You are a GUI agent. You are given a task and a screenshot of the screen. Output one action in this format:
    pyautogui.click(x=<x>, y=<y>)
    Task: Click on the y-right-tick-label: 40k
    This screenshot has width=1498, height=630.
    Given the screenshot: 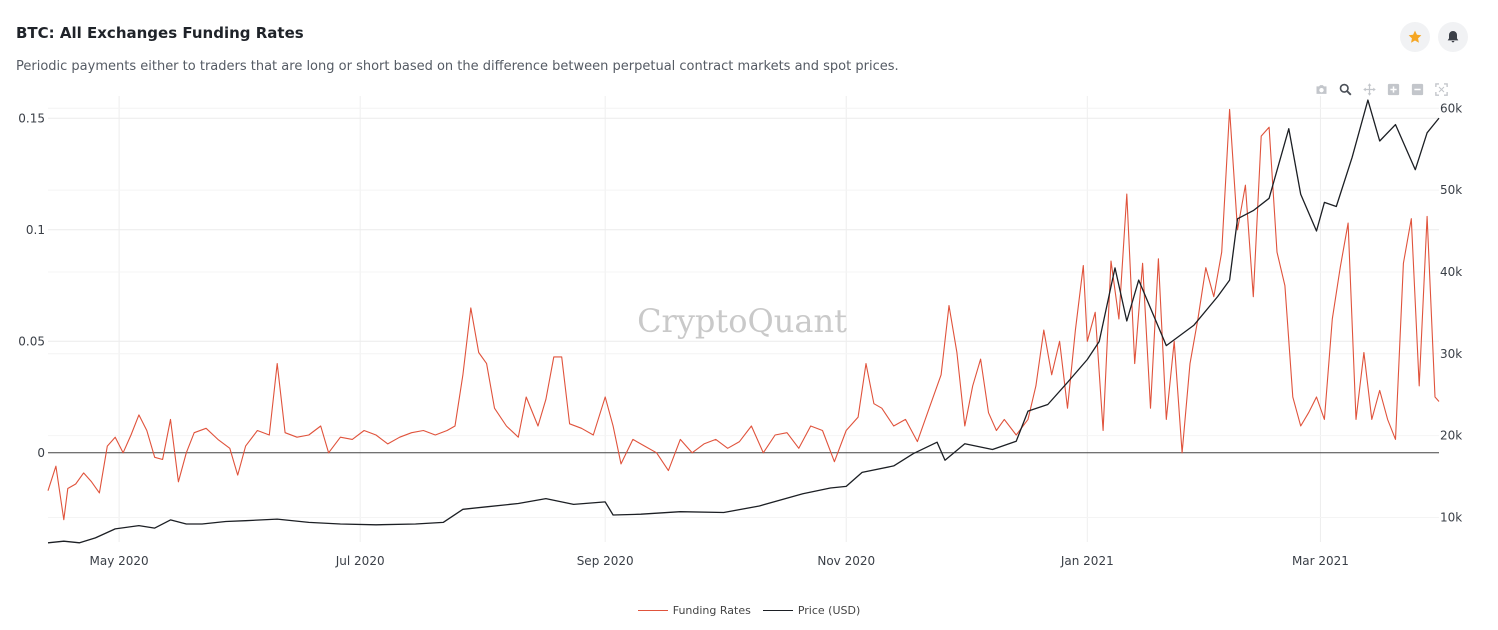 What is the action you would take?
    pyautogui.click(x=1451, y=272)
    